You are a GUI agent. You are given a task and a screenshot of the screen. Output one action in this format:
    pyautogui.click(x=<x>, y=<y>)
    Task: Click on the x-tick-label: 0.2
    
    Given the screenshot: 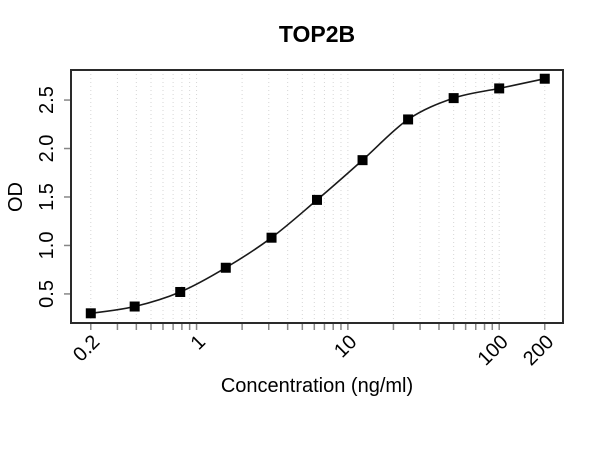 What is the action you would take?
    pyautogui.click(x=86, y=348)
    